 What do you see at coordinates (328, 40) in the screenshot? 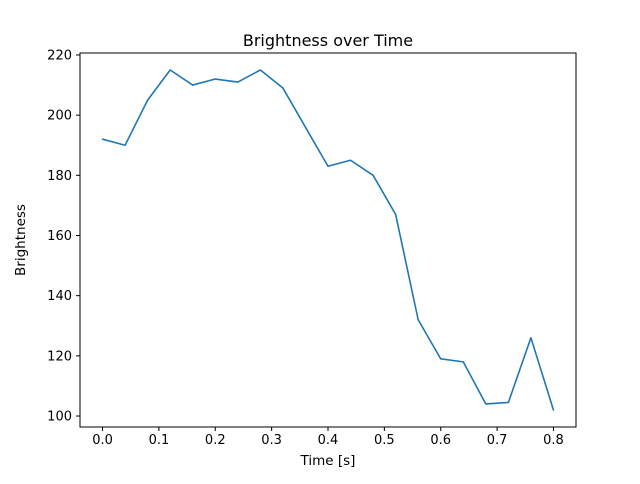
I see `chart-title: Brightness over Time` at bounding box center [328, 40].